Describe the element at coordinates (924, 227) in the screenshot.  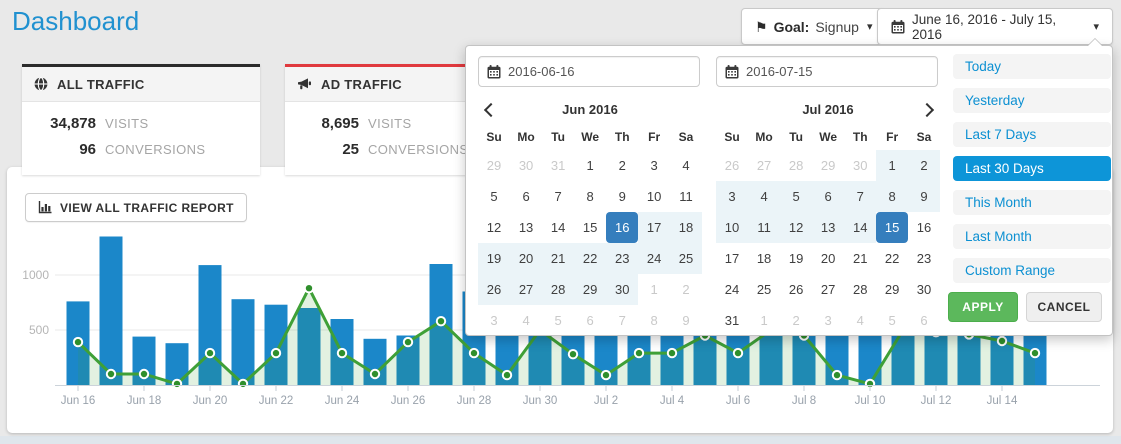
I see `calendar-day: 16` at that location.